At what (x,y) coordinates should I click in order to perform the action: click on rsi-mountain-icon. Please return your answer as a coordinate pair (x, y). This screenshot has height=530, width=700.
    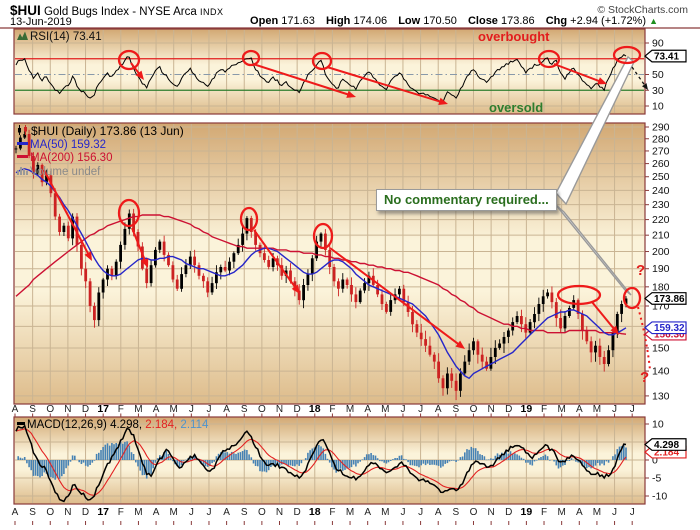
    Looking at the image, I should click on (22, 37).